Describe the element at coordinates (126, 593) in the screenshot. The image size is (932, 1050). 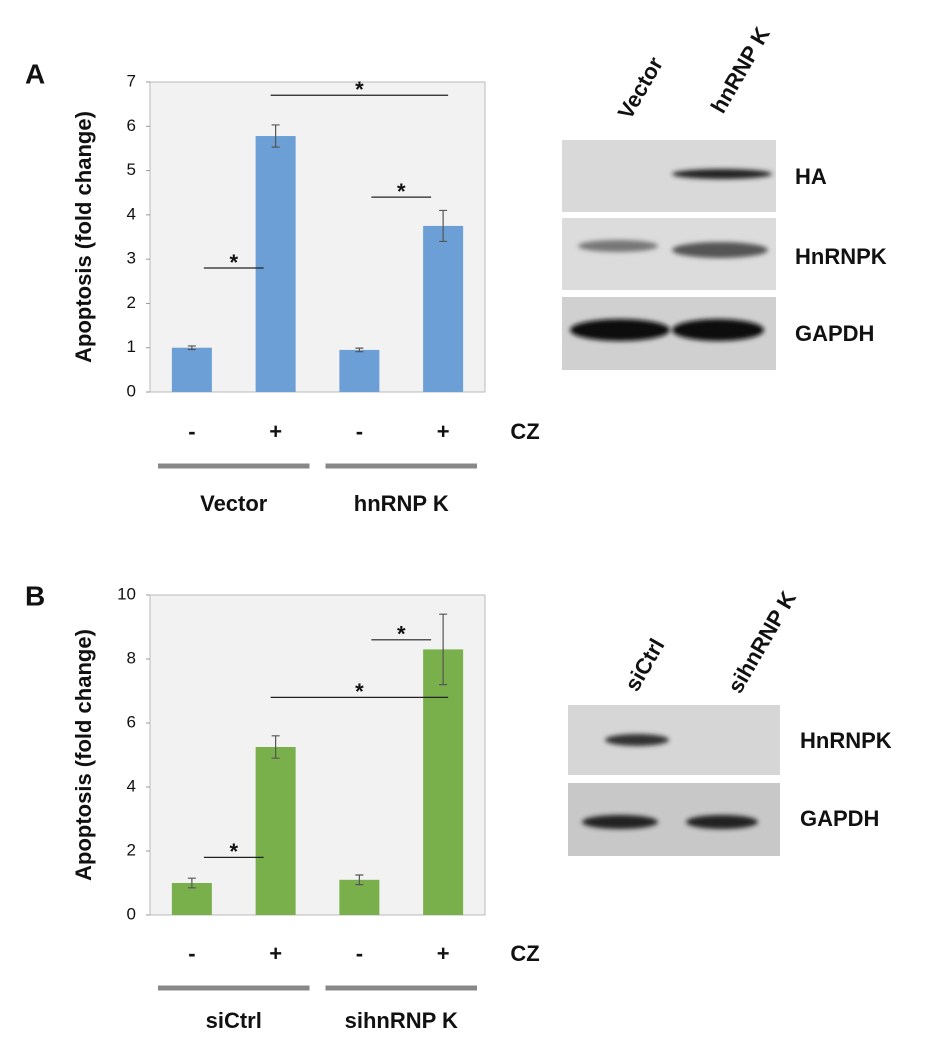
I see `y-tick-label: 10` at that location.